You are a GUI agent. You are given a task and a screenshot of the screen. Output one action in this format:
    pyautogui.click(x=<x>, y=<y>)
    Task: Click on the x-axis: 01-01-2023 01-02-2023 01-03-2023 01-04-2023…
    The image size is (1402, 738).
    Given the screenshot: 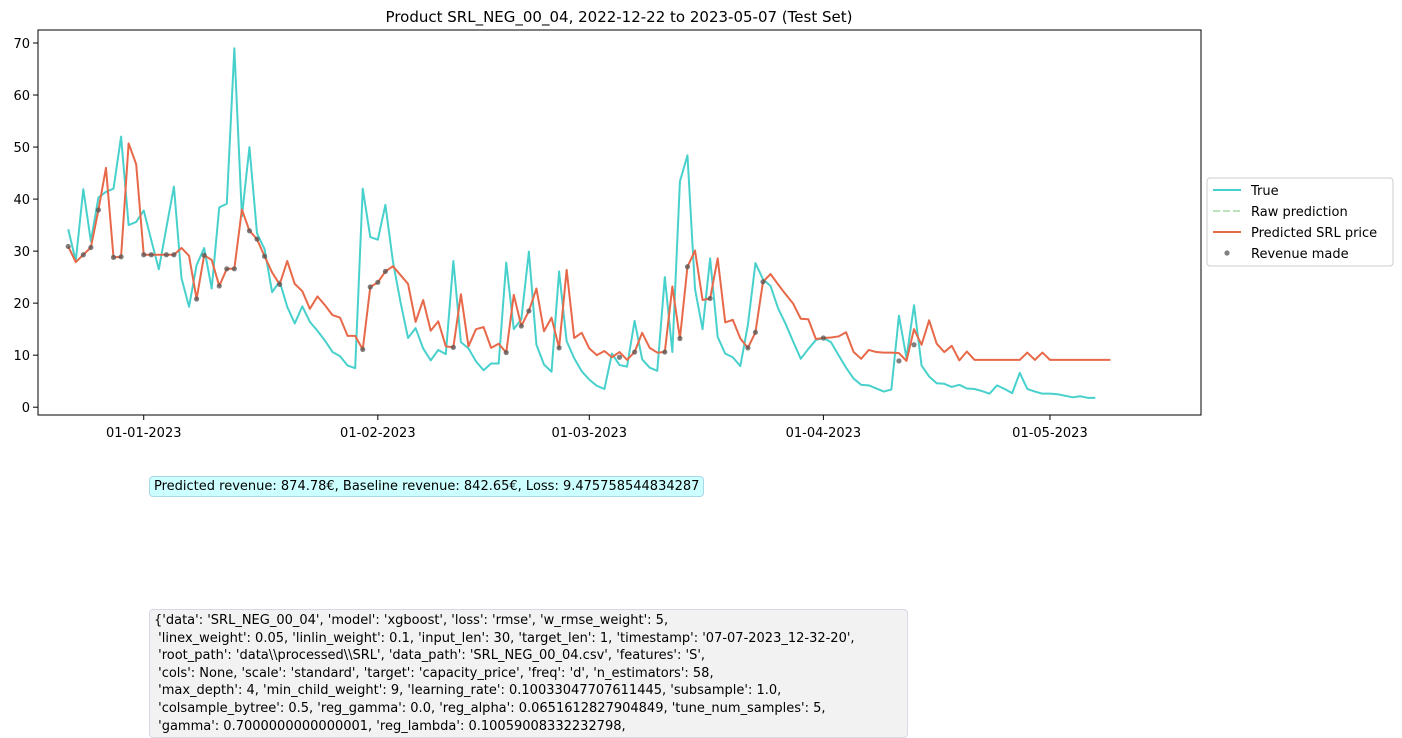 What is the action you would take?
    pyautogui.click(x=597, y=428)
    